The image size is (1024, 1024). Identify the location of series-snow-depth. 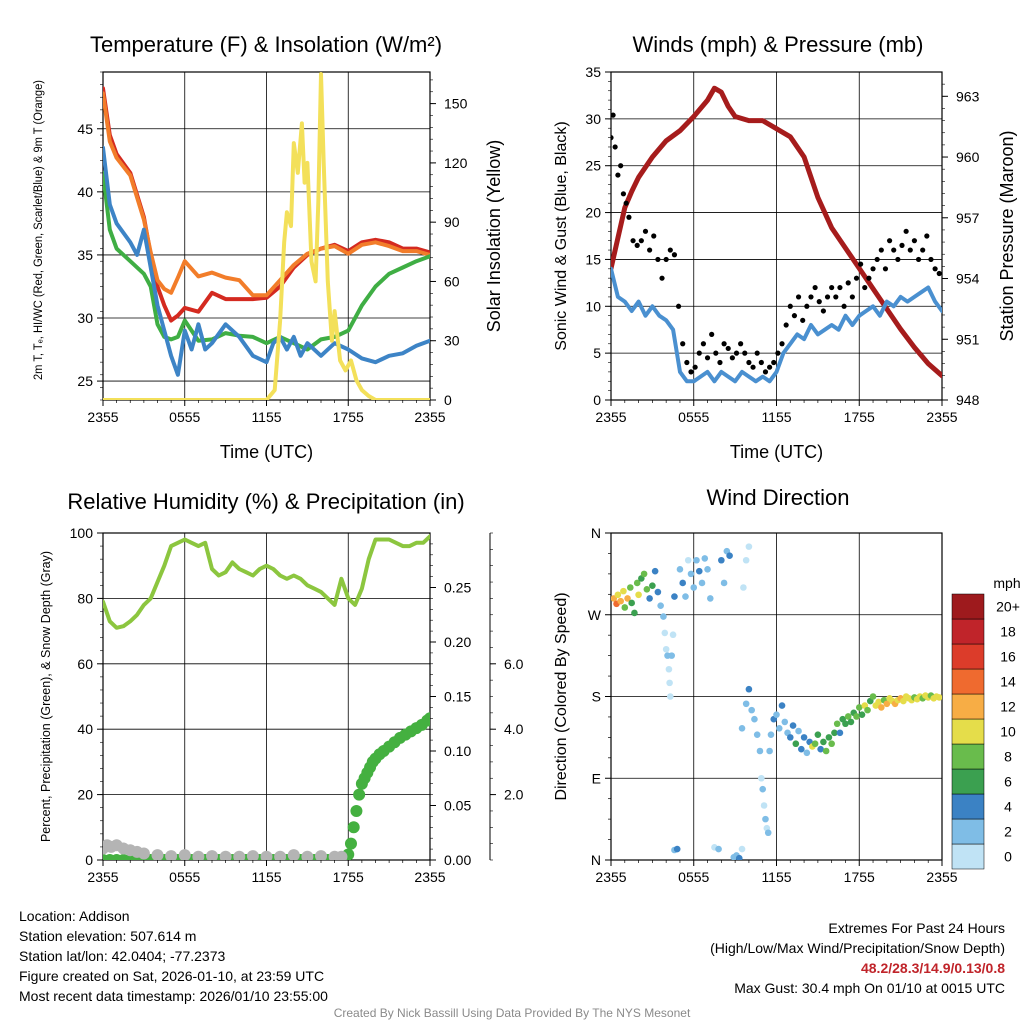
(225, 849).